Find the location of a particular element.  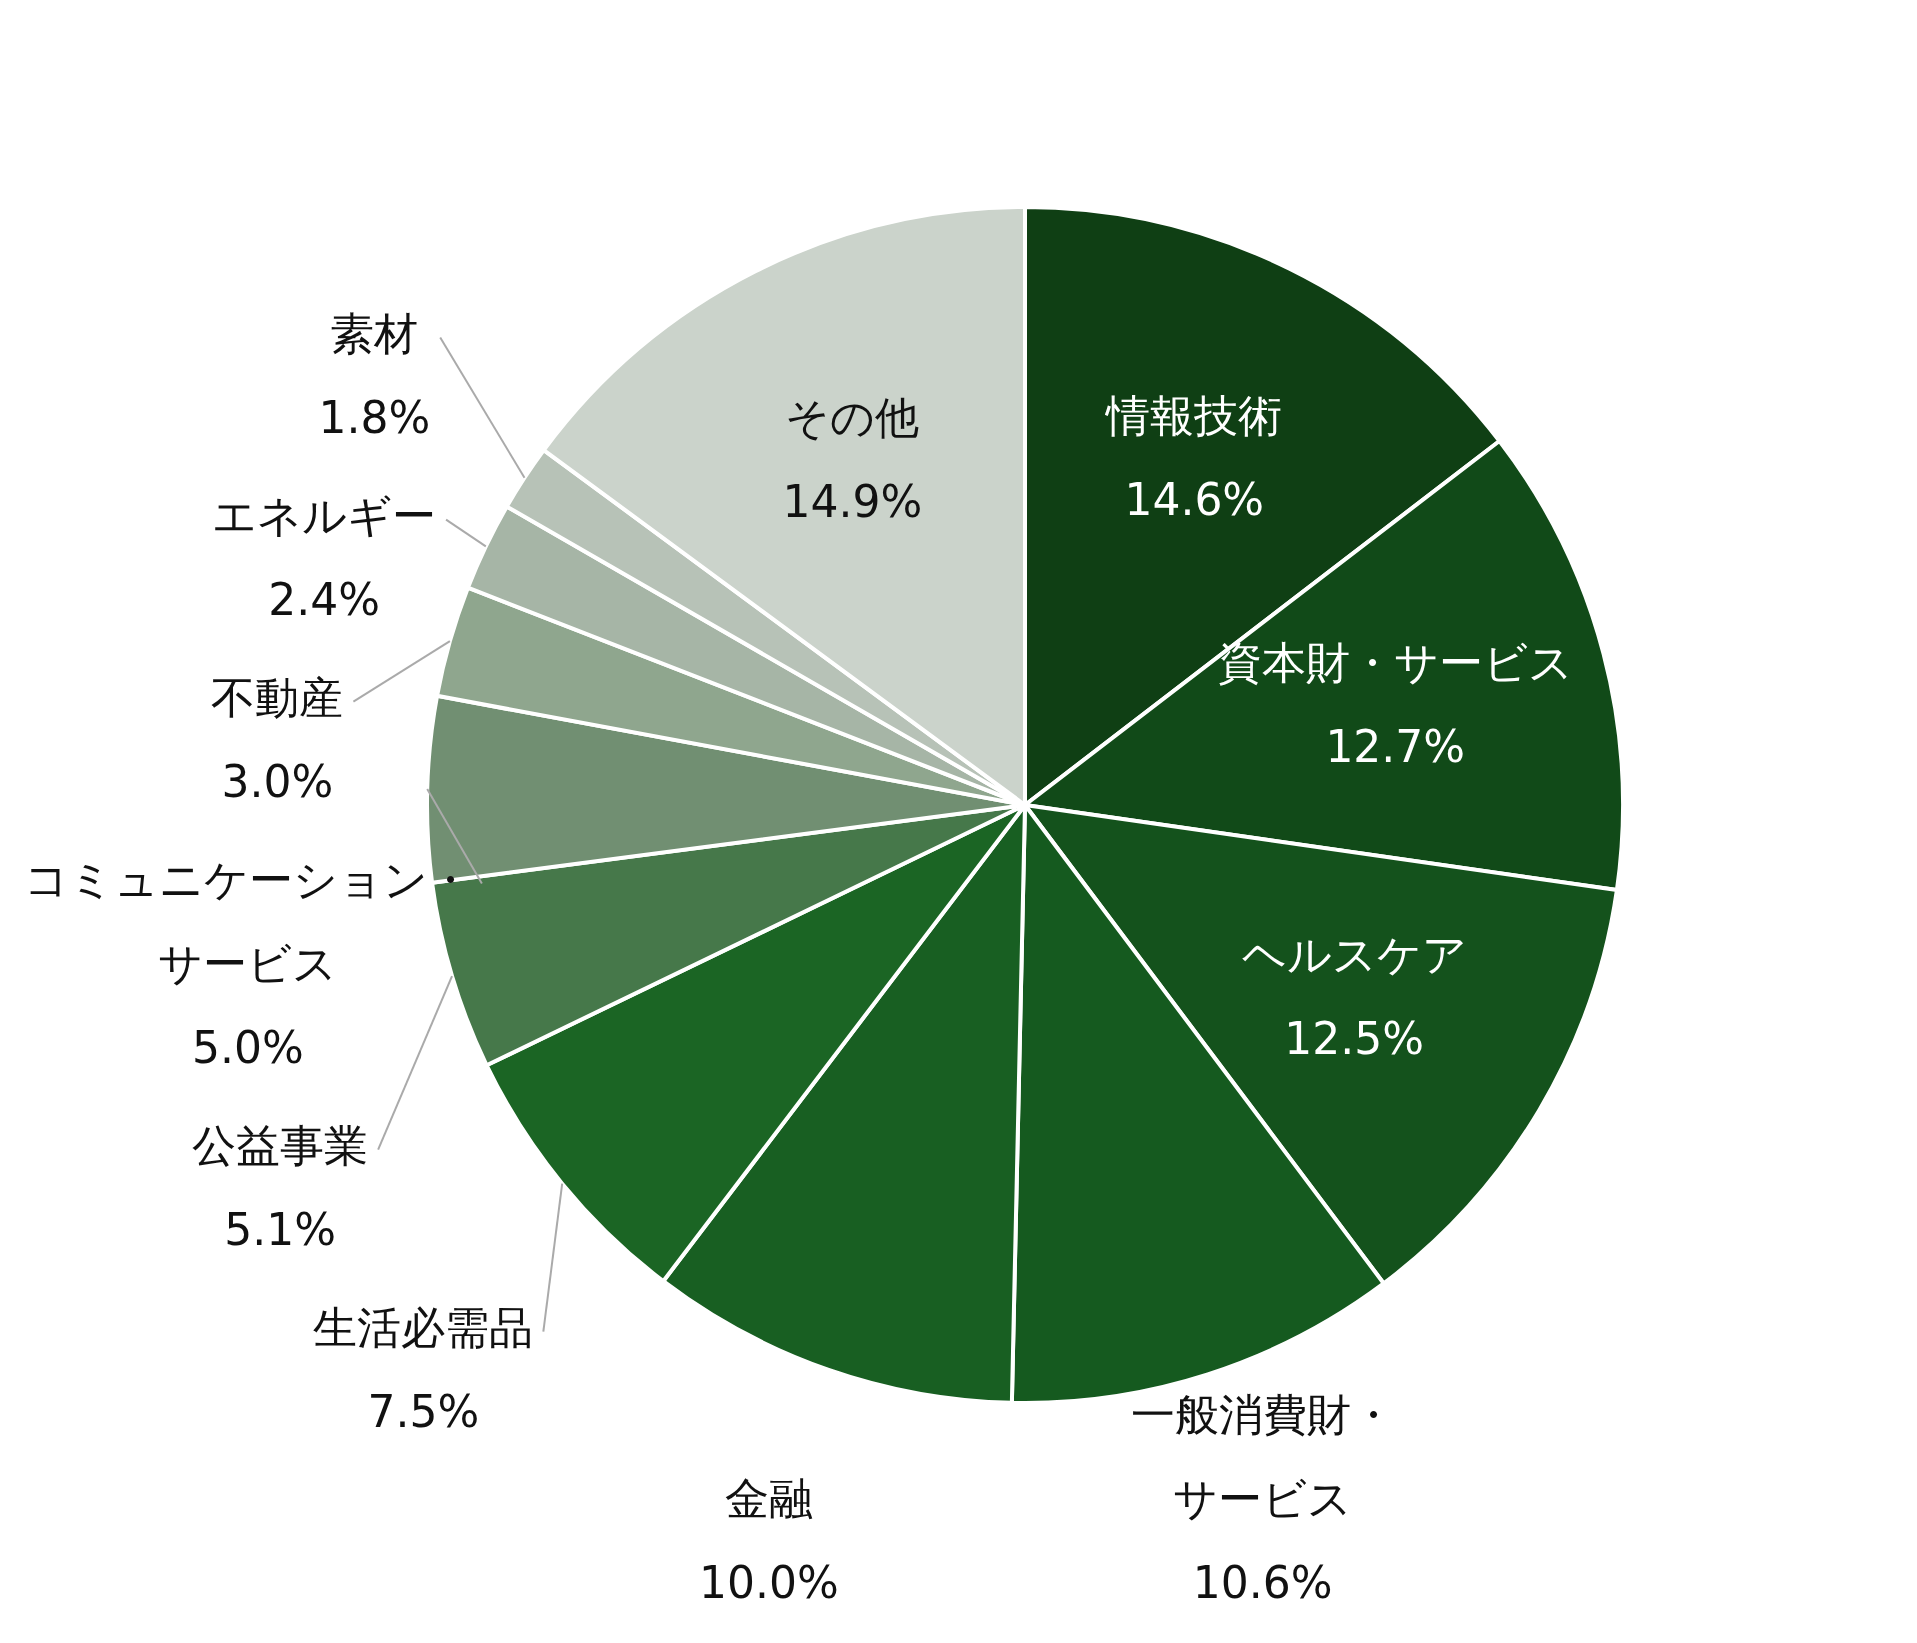

data-label: 1.8% is located at coordinates (374, 418).